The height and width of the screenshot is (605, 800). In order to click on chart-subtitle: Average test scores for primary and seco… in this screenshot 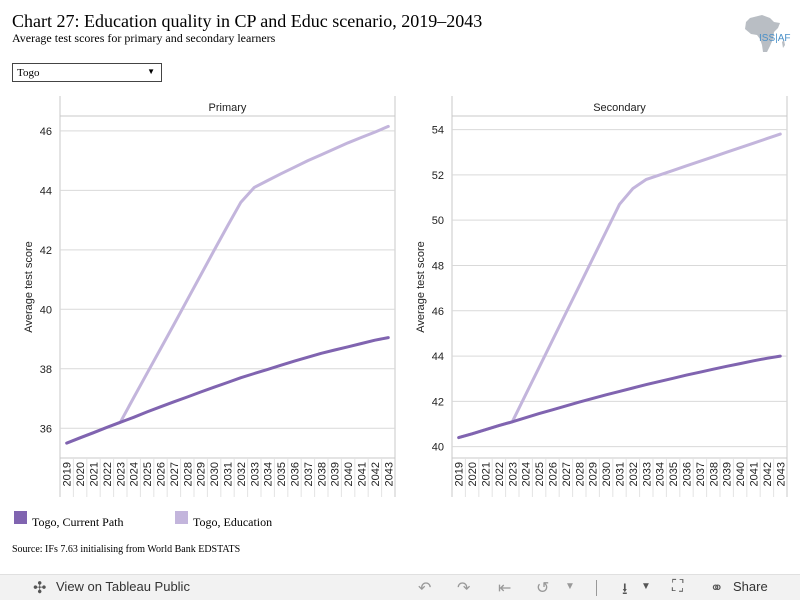, I will do `click(144, 38)`.